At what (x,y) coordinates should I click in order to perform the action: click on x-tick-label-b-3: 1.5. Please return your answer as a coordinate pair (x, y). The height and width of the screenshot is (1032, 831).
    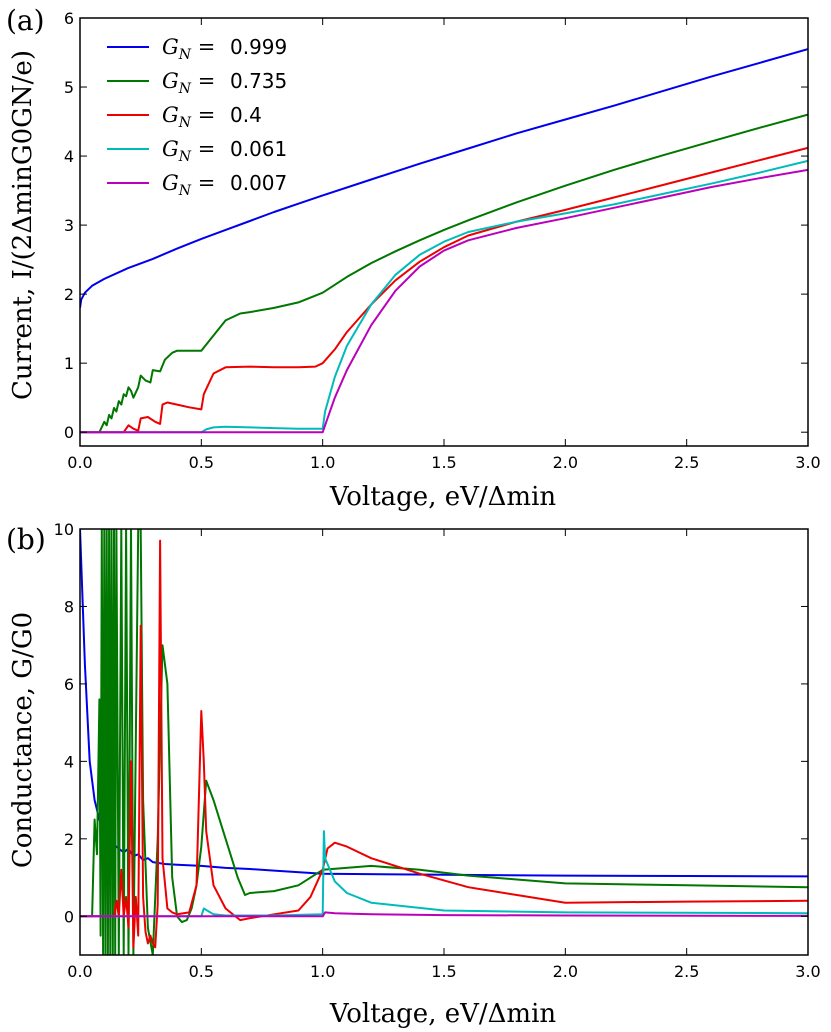
    Looking at the image, I should click on (443, 971).